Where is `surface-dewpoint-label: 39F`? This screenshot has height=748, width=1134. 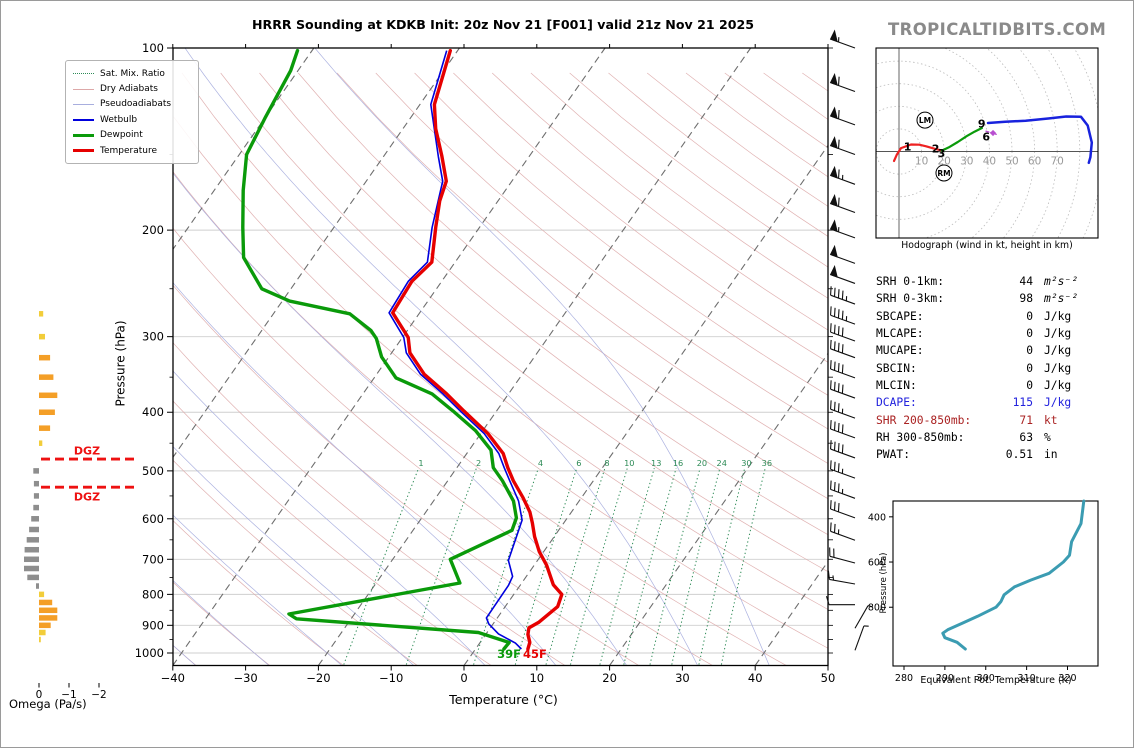
surface-dewpoint-label: 39F is located at coordinates (509, 654).